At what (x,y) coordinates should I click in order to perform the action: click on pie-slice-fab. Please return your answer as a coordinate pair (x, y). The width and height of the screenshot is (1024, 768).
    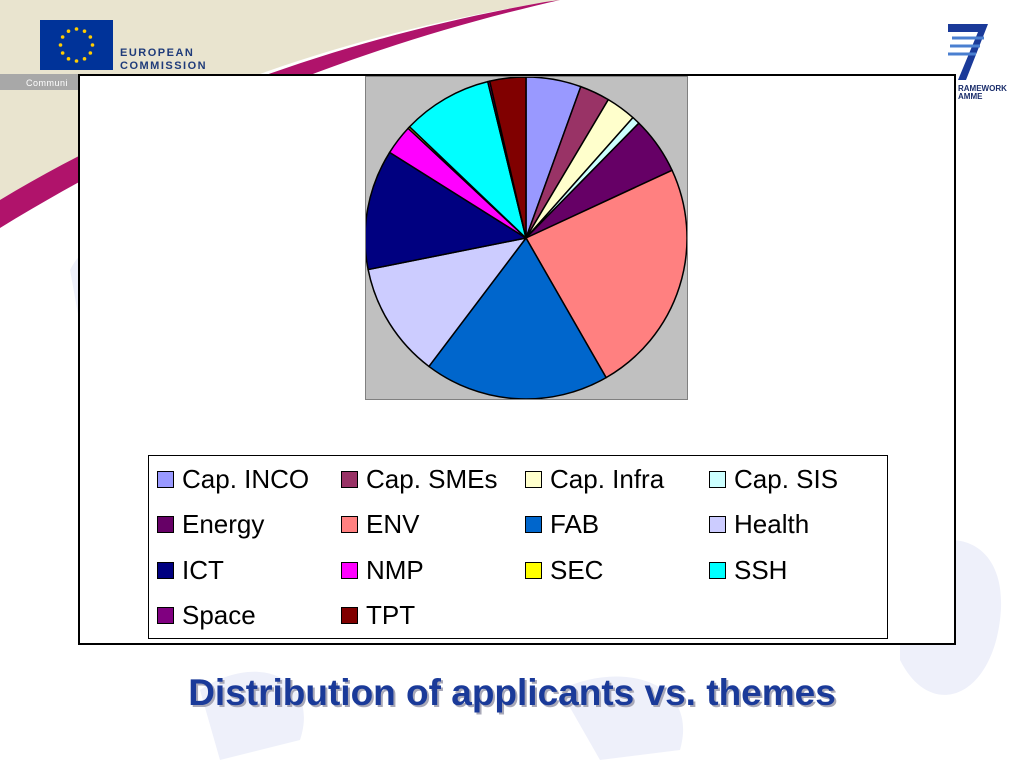
    Looking at the image, I should click on (517, 318).